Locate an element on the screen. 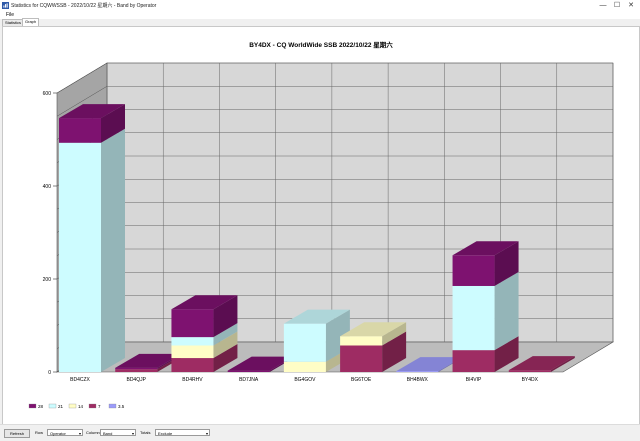 This screenshot has height=441, width=640. totals-select: Exclude ▾ is located at coordinates (182, 432).